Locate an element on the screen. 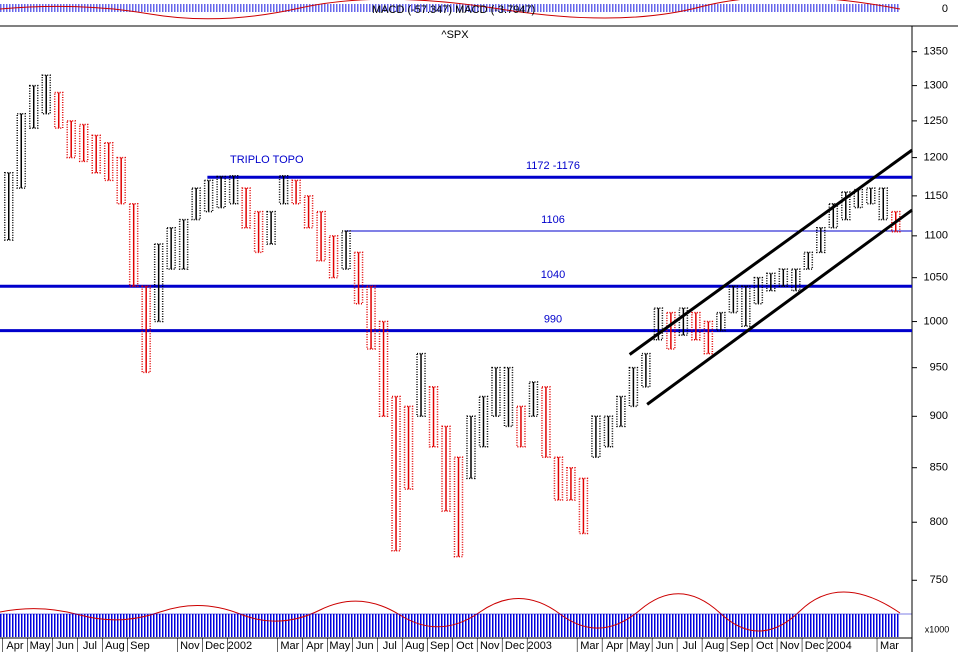  x-tick-label: 2003 is located at coordinates (539, 646).